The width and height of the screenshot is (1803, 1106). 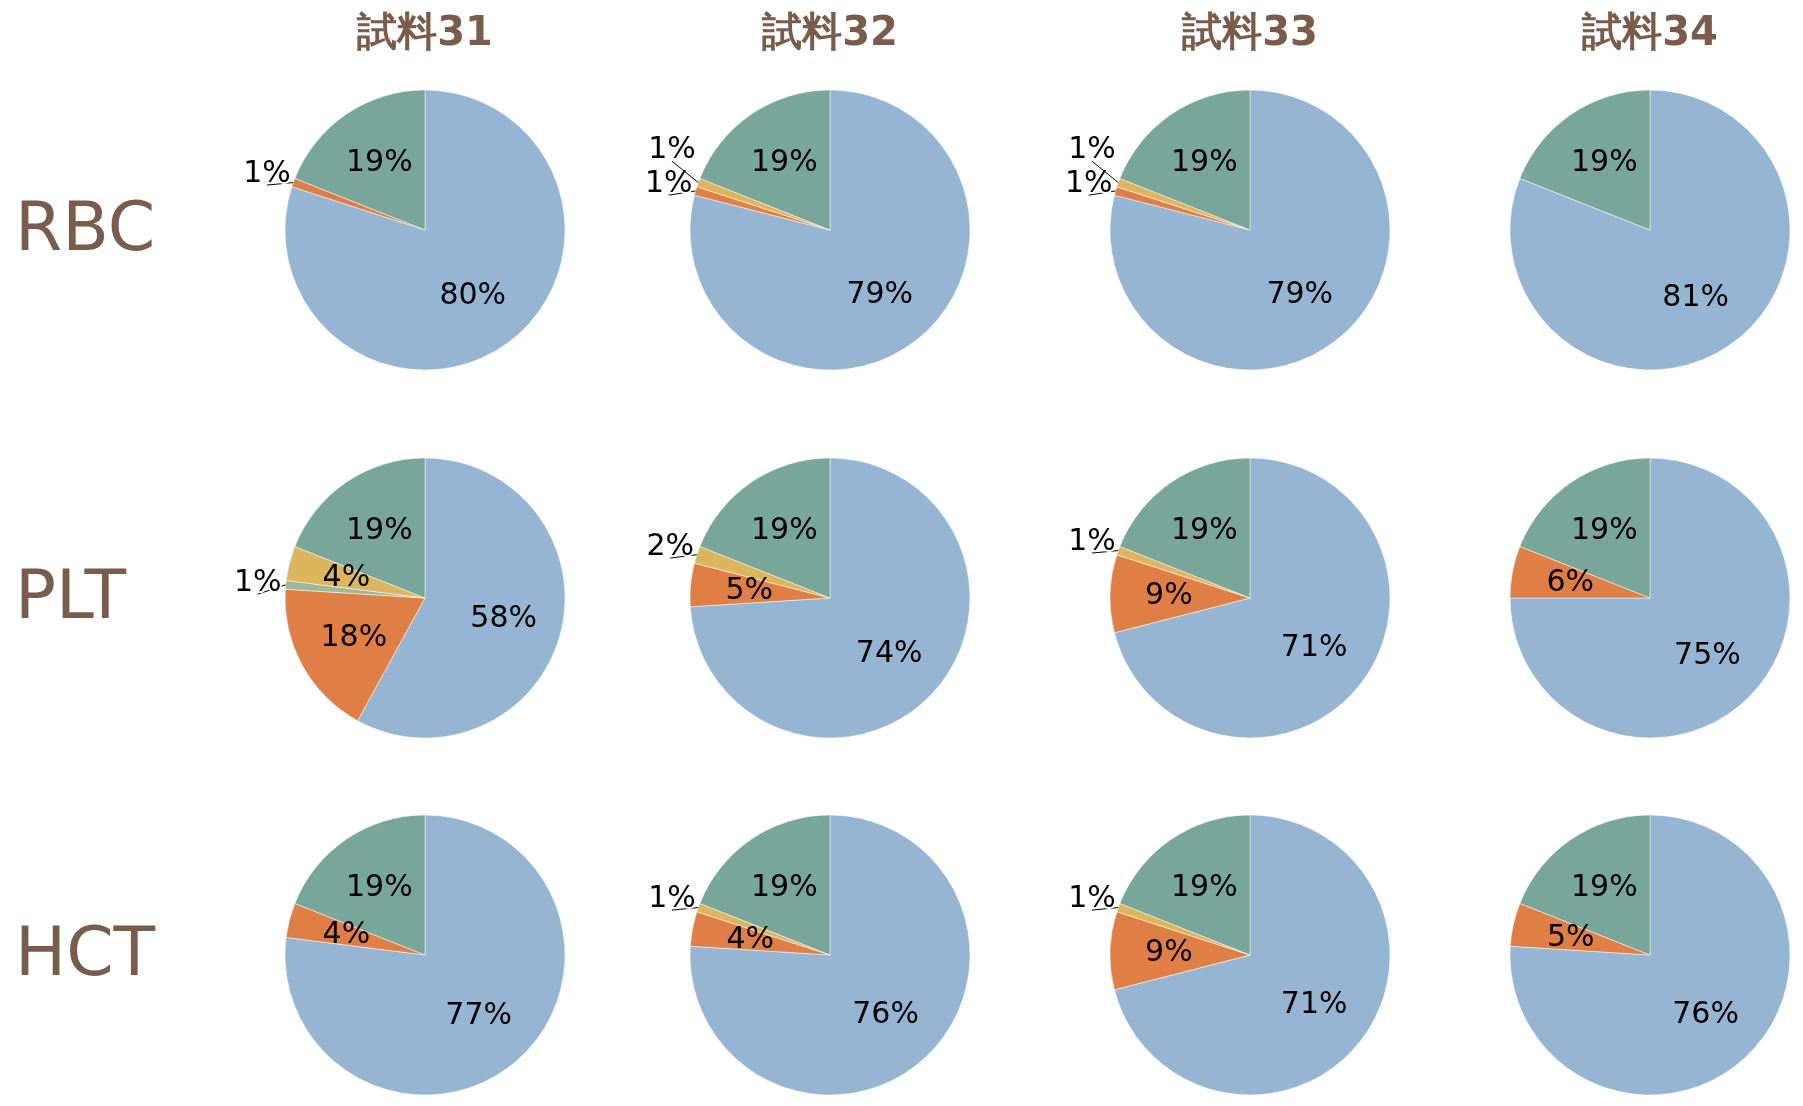 I want to click on data-label: 80%, so click(x=473, y=294).